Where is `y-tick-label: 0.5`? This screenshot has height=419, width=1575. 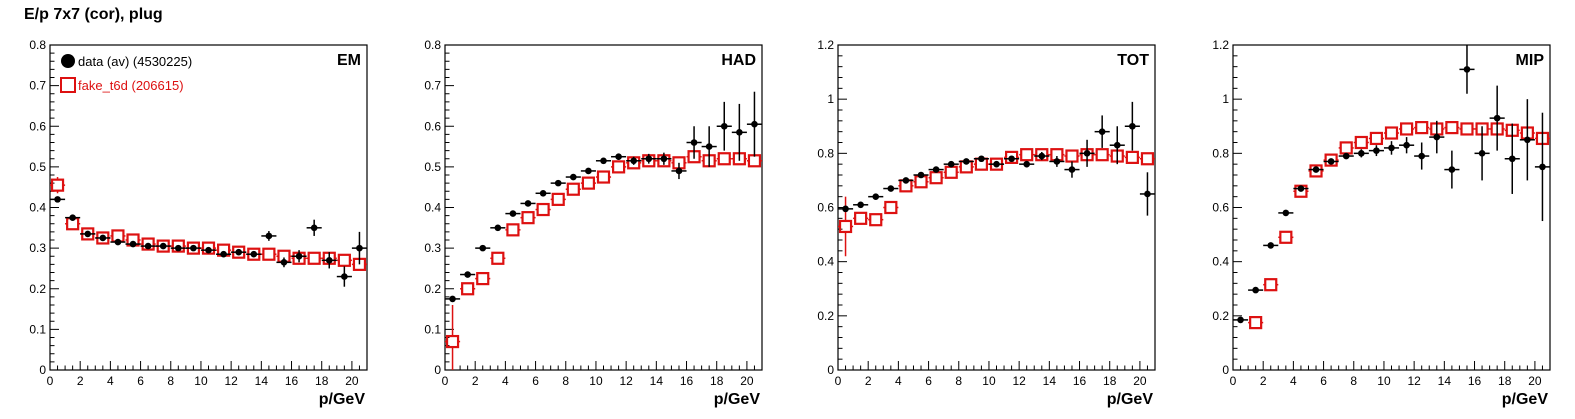 y-tick-label: 0.5 is located at coordinates (37, 167).